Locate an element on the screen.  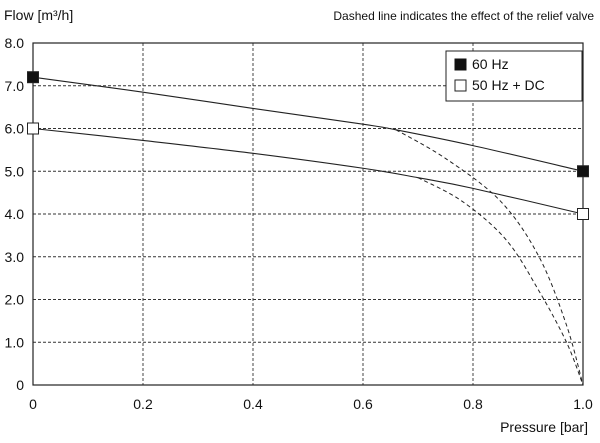
x-axis-title: Pressure [bar] is located at coordinates (544, 427).